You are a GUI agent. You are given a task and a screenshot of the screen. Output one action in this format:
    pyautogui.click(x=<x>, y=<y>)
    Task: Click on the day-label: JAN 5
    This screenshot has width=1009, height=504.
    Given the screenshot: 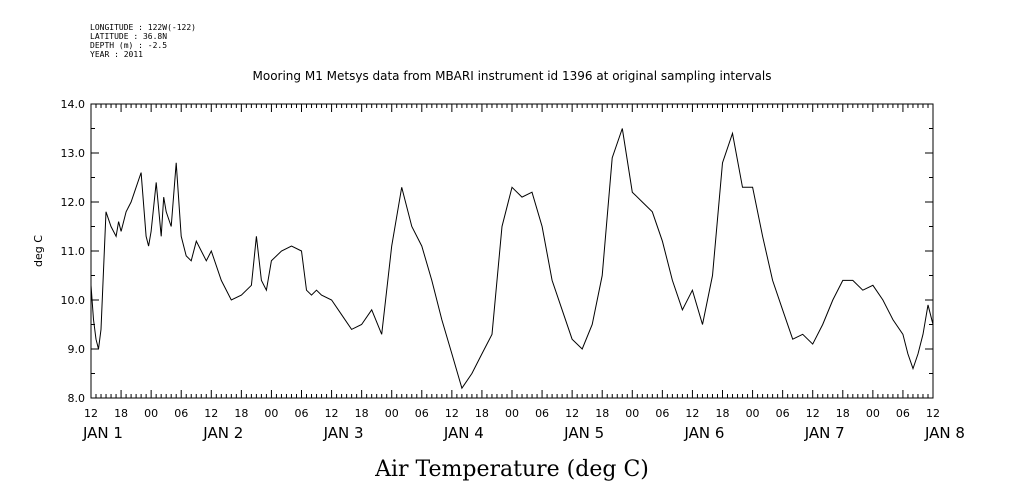 What is the action you would take?
    pyautogui.click(x=583, y=433)
    